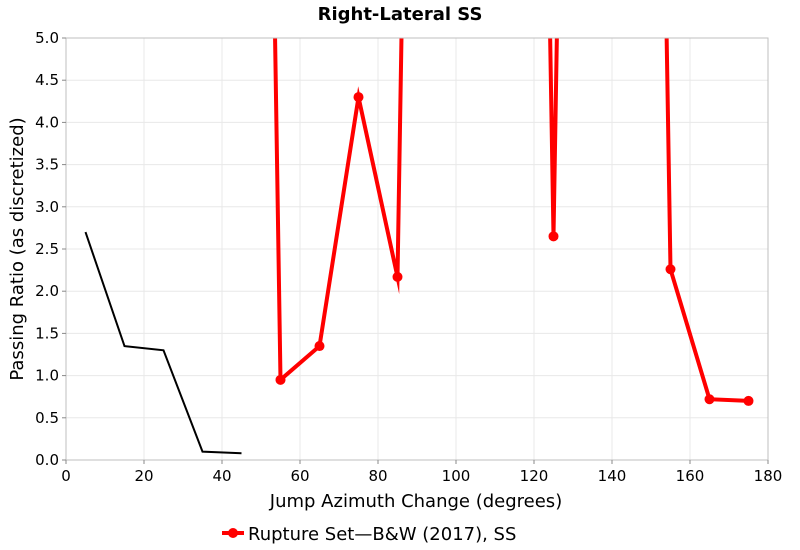  What do you see at coordinates (47, 80) in the screenshot?
I see `y-tick-label: 4.5` at bounding box center [47, 80].